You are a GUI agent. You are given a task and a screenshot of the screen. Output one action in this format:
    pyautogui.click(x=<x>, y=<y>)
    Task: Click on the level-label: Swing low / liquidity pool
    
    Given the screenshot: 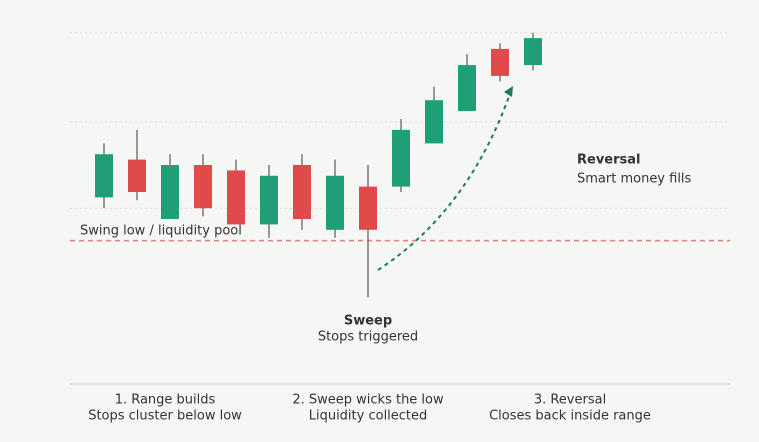 What is the action you would take?
    pyautogui.click(x=161, y=231)
    